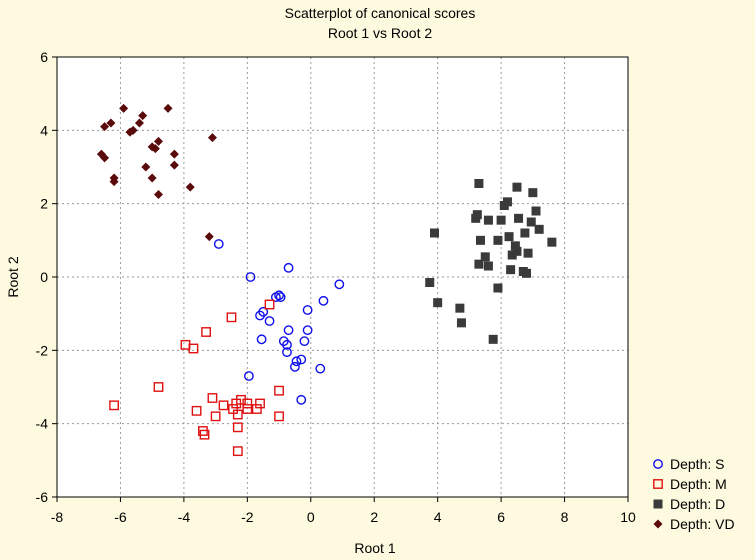  What do you see at coordinates (374, 548) in the screenshot?
I see `x-axis-label: Root 1` at bounding box center [374, 548].